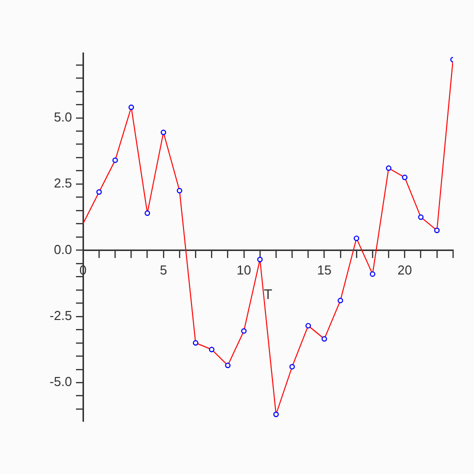  Describe the element at coordinates (61, 382) in the screenshot. I see `y-tick-label: -5.0` at that location.